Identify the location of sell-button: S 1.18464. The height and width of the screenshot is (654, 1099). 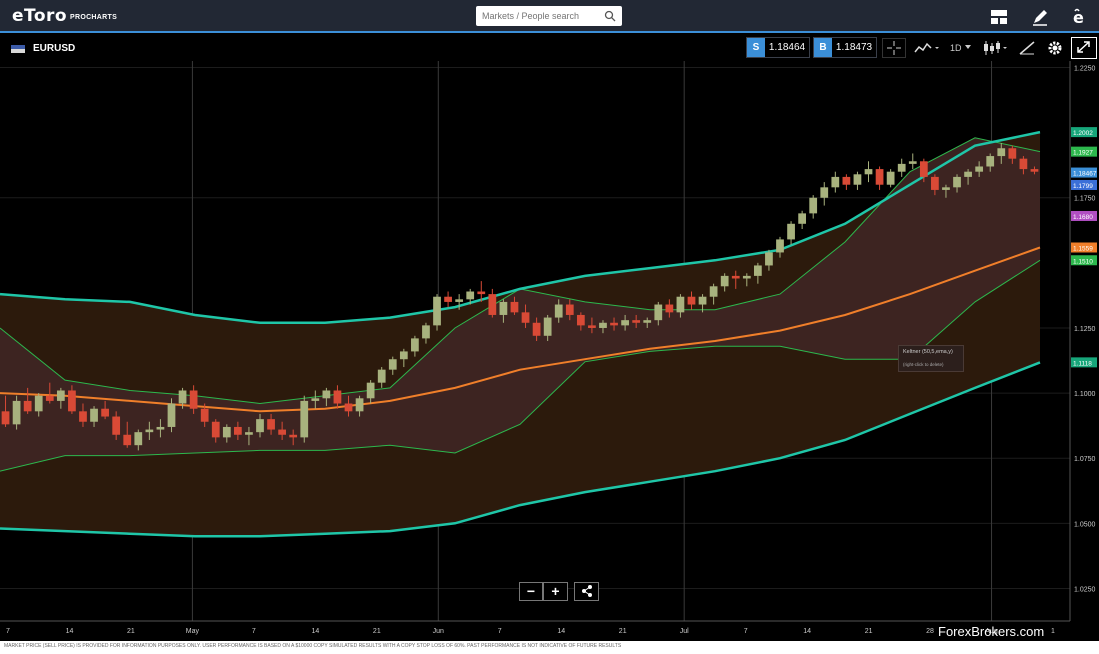
(778, 47).